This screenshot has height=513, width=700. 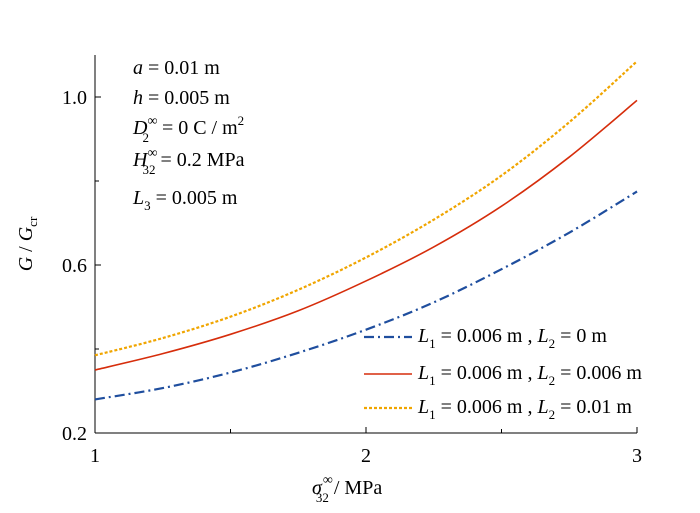 I want to click on annotation-d2: D∞ 2 = 0 C / m2, so click(x=188, y=129).